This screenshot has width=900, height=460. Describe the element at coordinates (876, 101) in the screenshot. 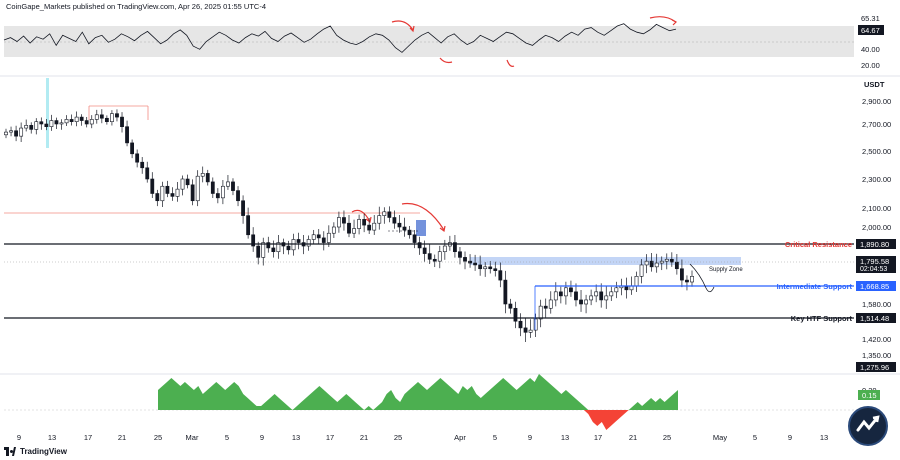

I see `y-tick-label: 2,900.00` at that location.